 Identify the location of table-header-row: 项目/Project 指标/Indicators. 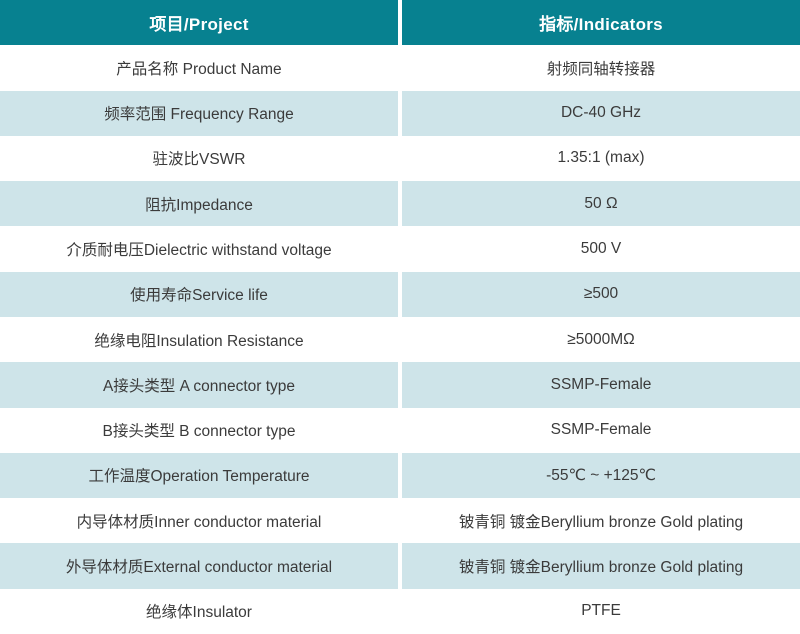
(400, 23).